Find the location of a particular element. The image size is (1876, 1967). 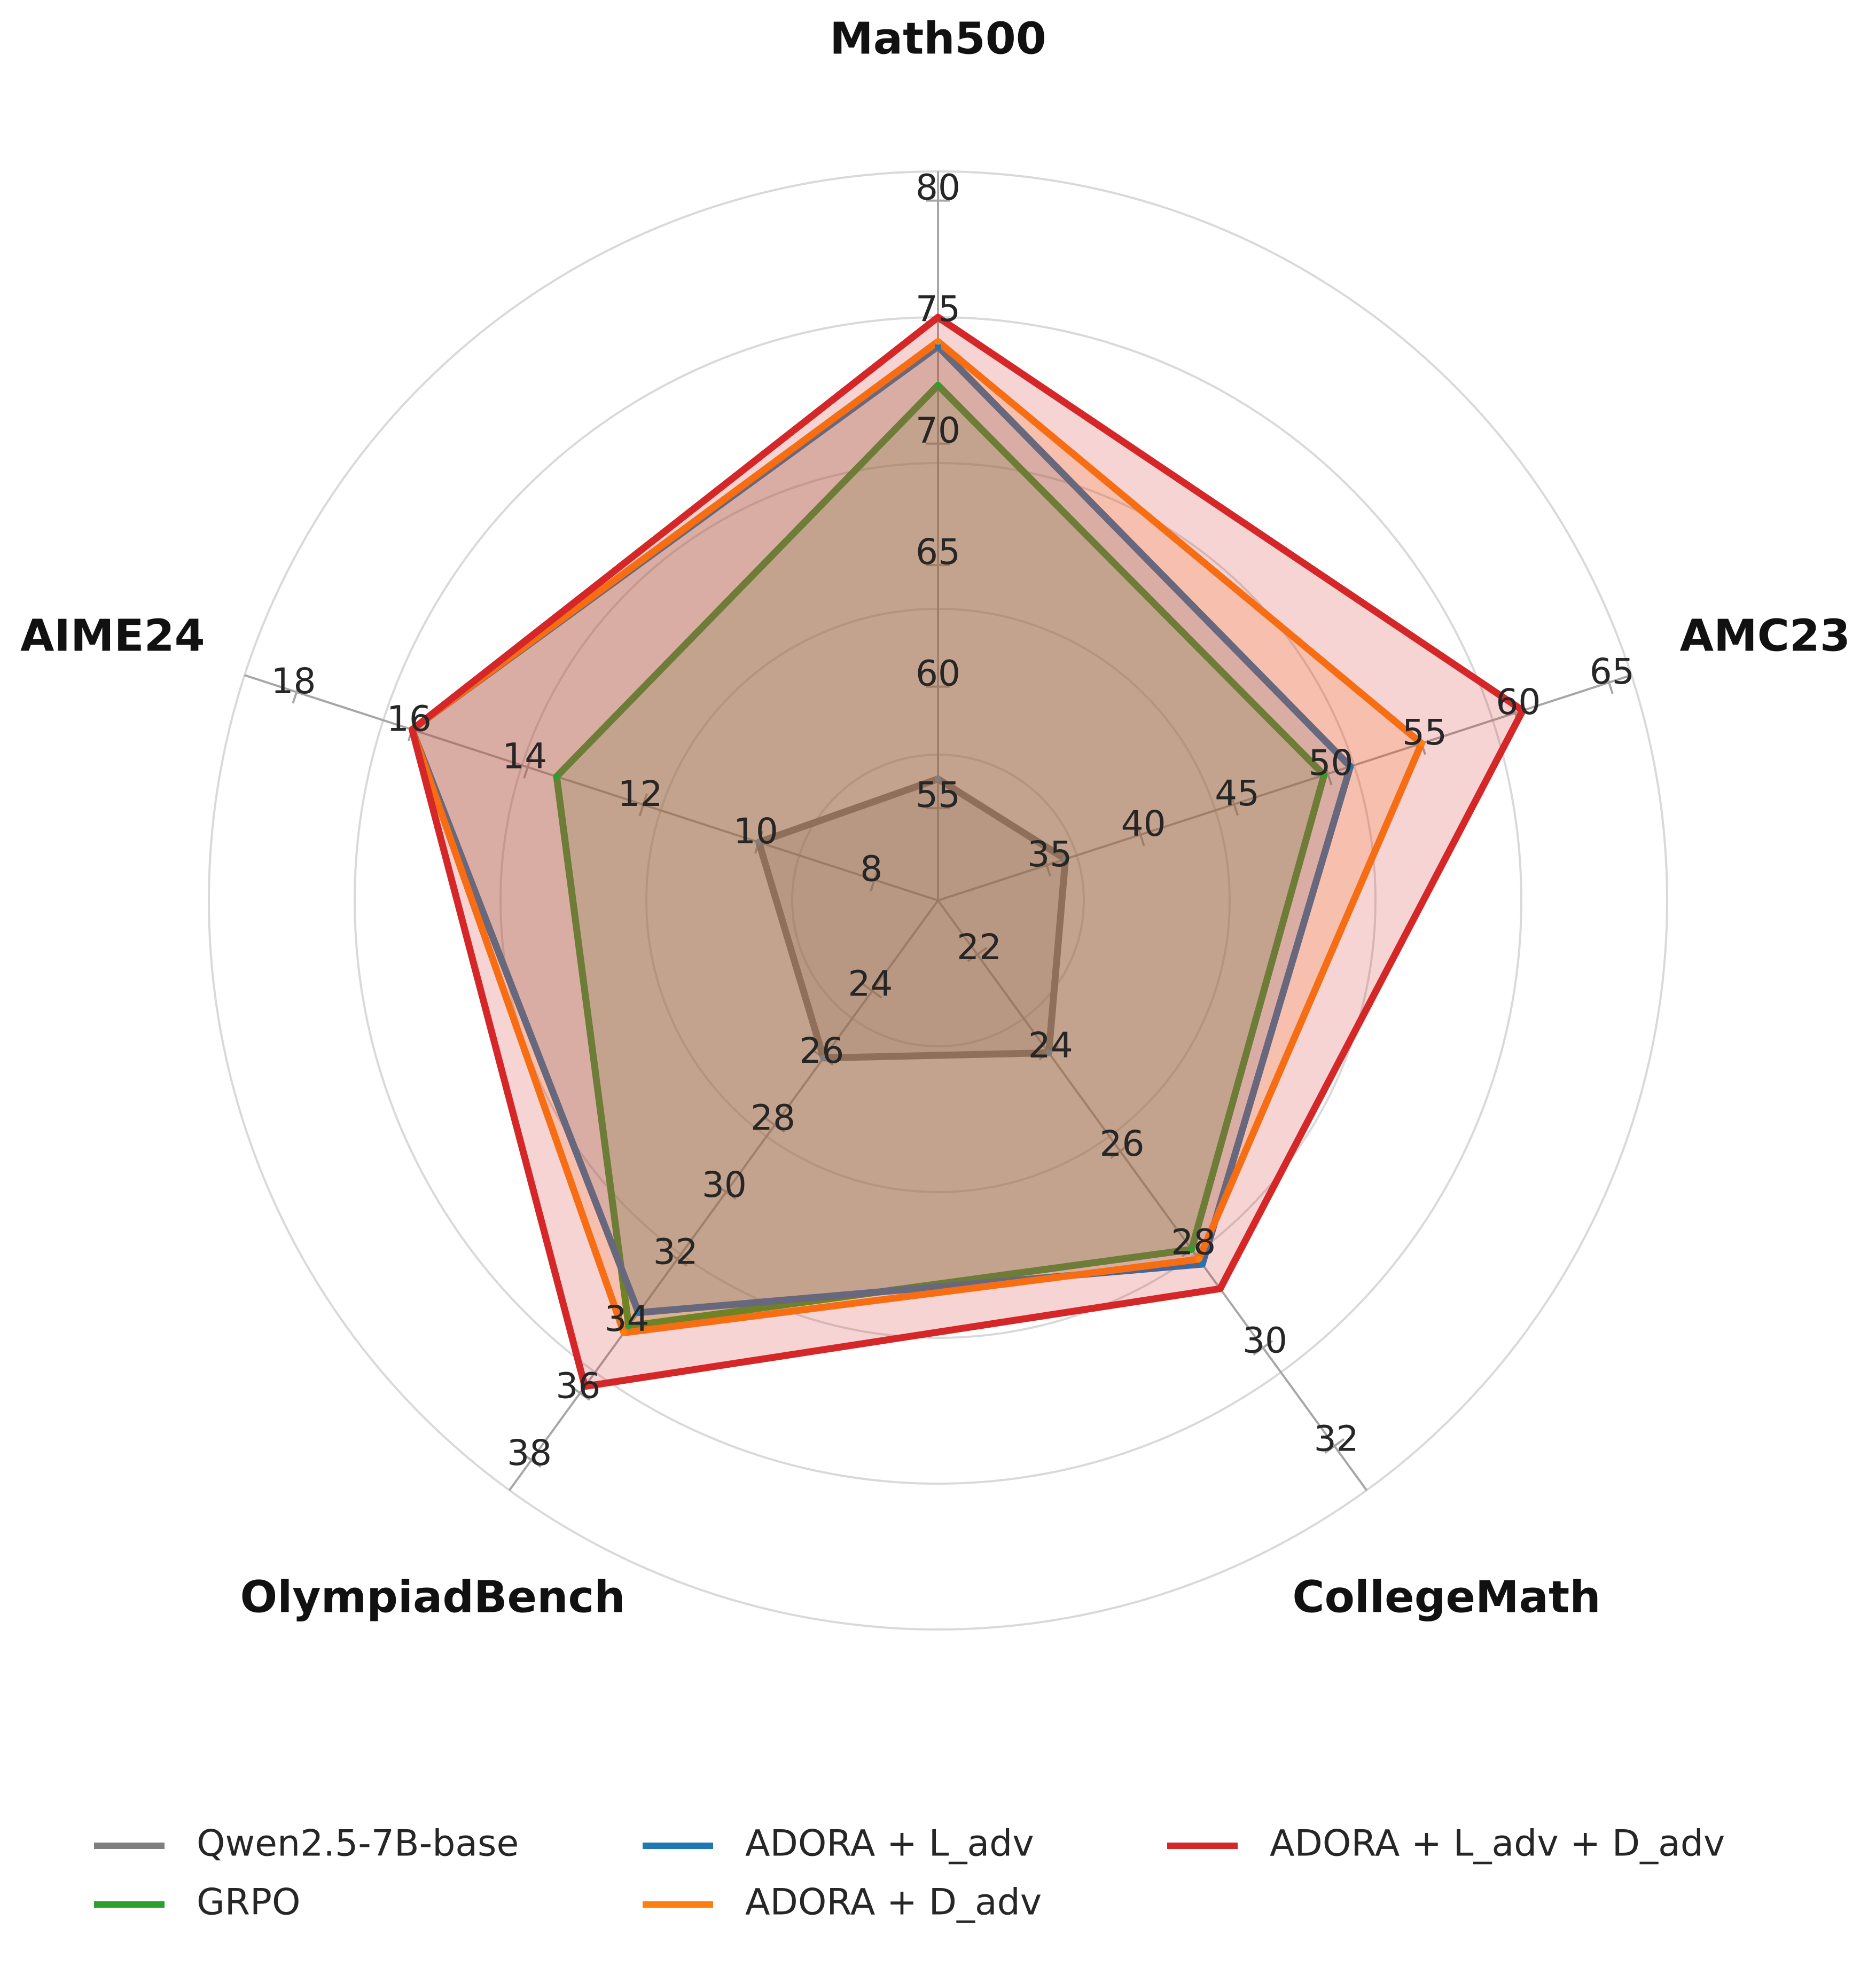

axis-title-olympiadbench: OlympiadBench is located at coordinates (432, 1597).